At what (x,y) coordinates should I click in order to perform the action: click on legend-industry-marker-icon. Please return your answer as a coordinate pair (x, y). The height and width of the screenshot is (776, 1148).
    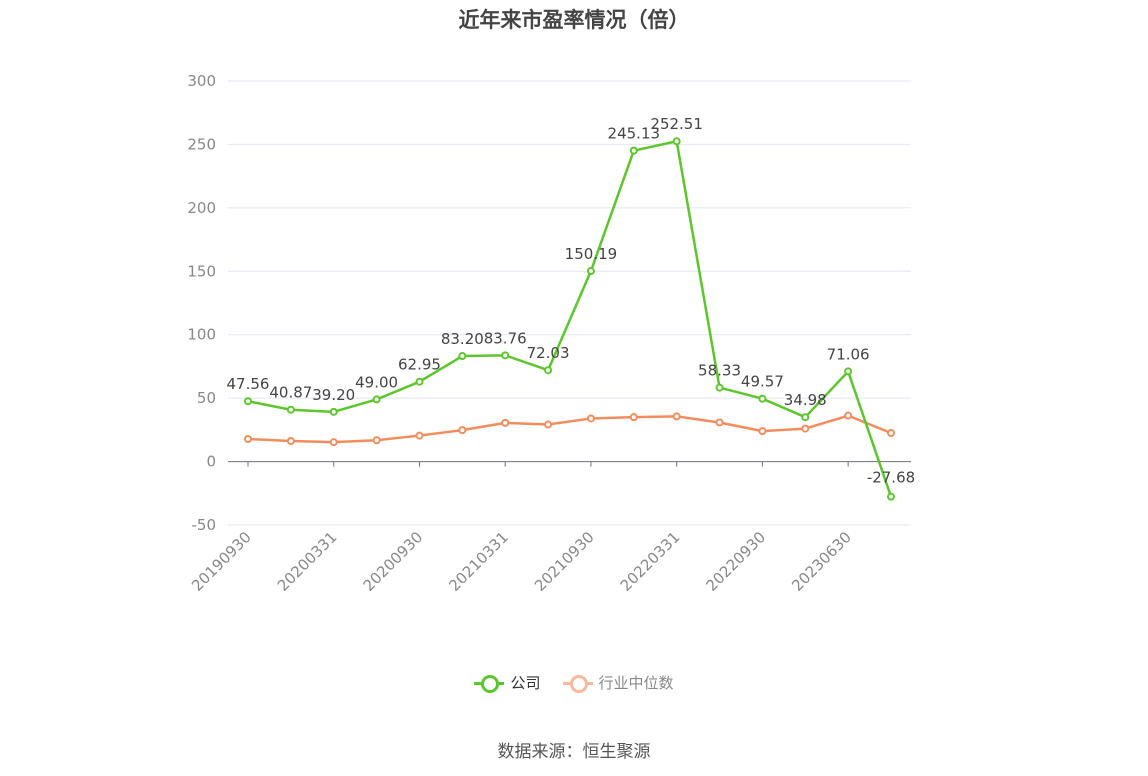
    Looking at the image, I should click on (577, 683).